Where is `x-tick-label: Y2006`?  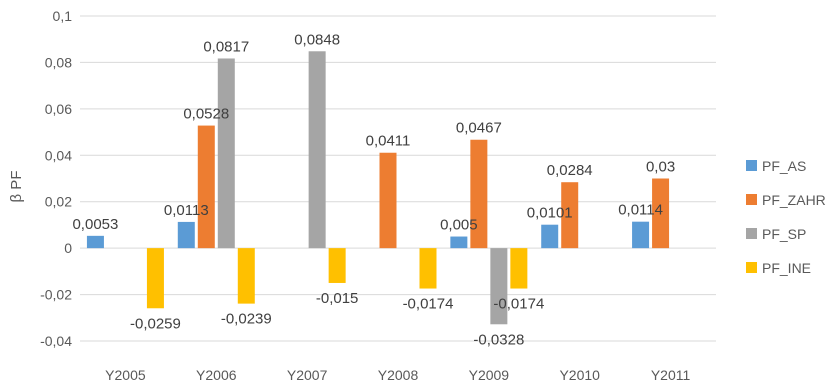 x-tick-label: Y2006 is located at coordinates (216, 374).